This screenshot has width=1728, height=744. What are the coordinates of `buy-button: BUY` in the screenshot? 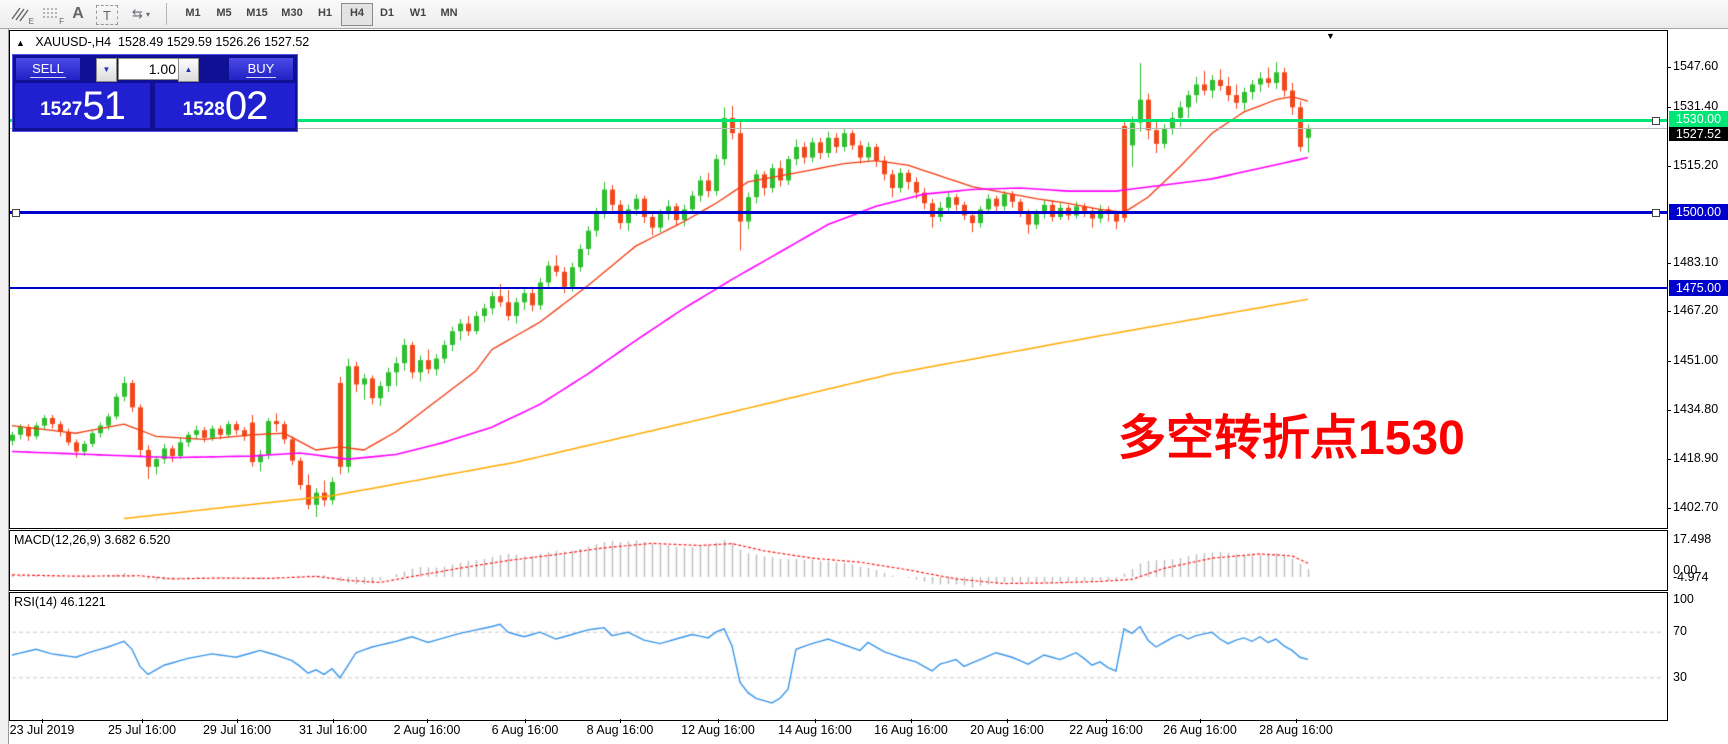 It's located at (261, 69).